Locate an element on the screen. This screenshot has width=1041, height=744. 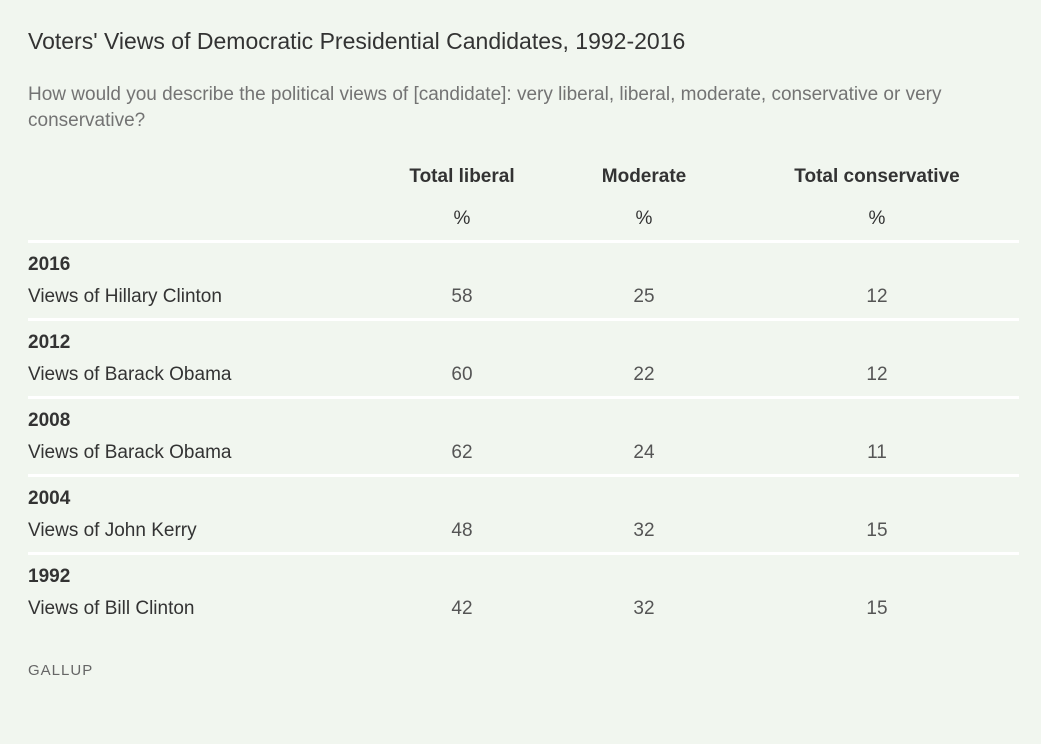
row-label: Views of John Kerry is located at coordinates (112, 530).